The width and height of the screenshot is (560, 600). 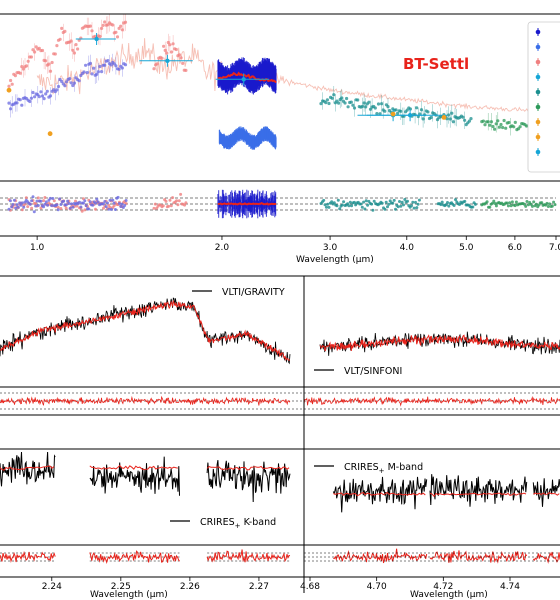 What do you see at coordinates (383, 468) in the screenshot?
I see `svg-text: CRIRES+ M-band` at bounding box center [383, 468].